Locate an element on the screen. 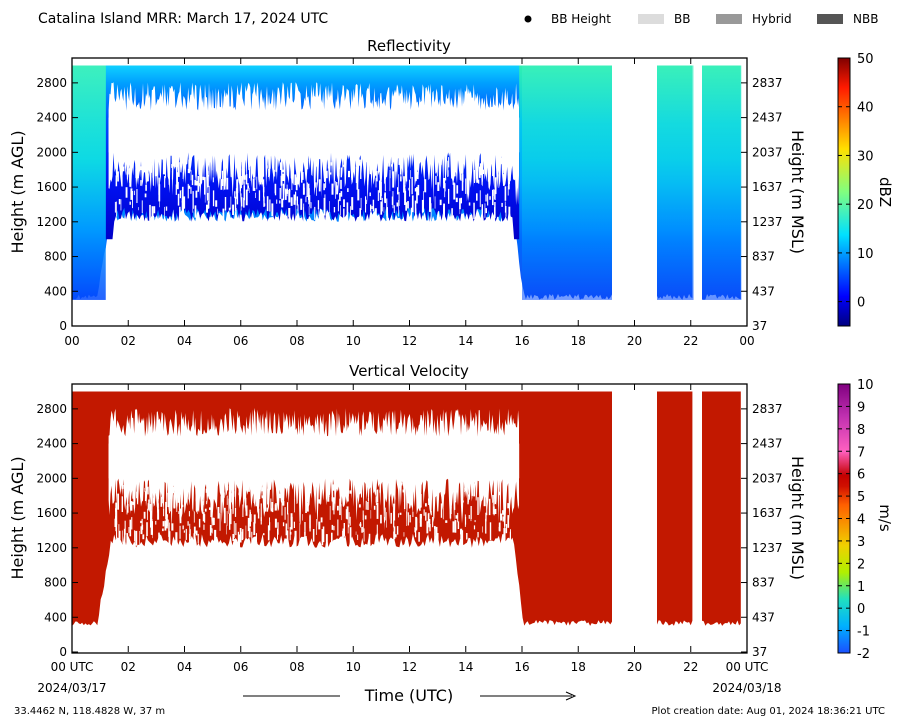 This screenshot has height=725, width=900. no-echo-core is located at coordinates (314, 461).